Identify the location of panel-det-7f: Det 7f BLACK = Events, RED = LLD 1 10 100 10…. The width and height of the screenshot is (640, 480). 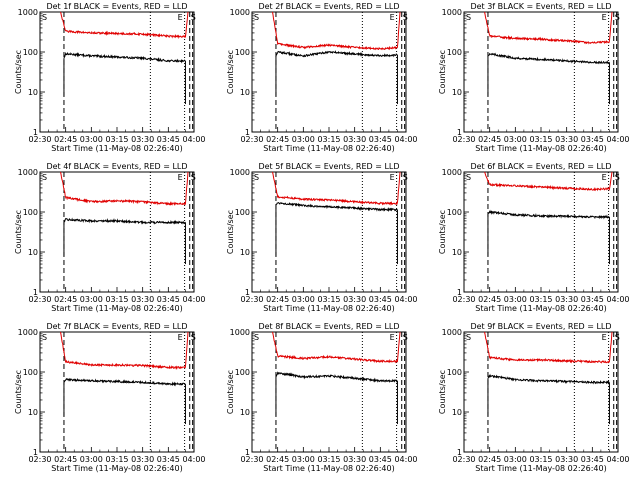
(110, 397).